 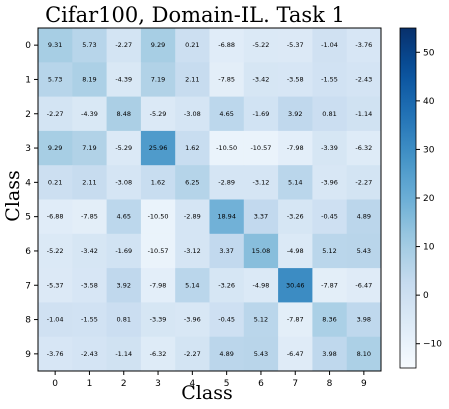 What do you see at coordinates (124, 384) in the screenshot?
I see `x-tick-label: 2` at bounding box center [124, 384].